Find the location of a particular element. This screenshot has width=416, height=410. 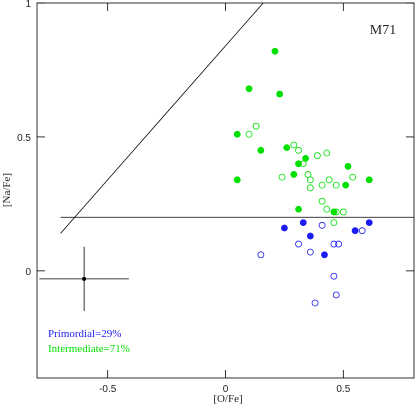

cluster-label: M71 is located at coordinates (383, 30).